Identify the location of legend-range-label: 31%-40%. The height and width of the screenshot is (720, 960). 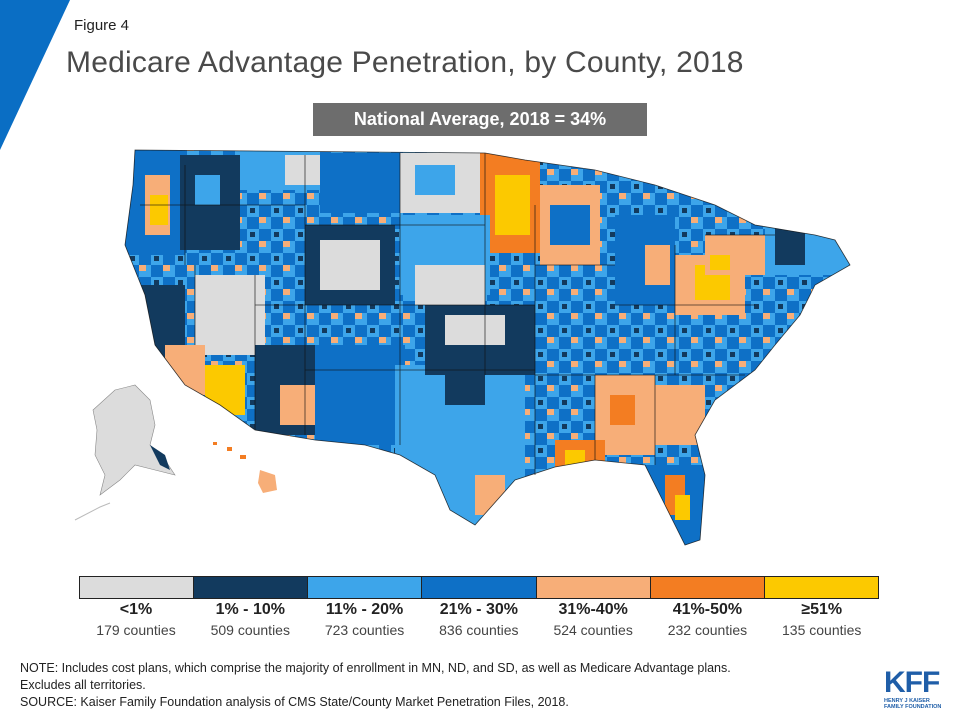
(593, 609).